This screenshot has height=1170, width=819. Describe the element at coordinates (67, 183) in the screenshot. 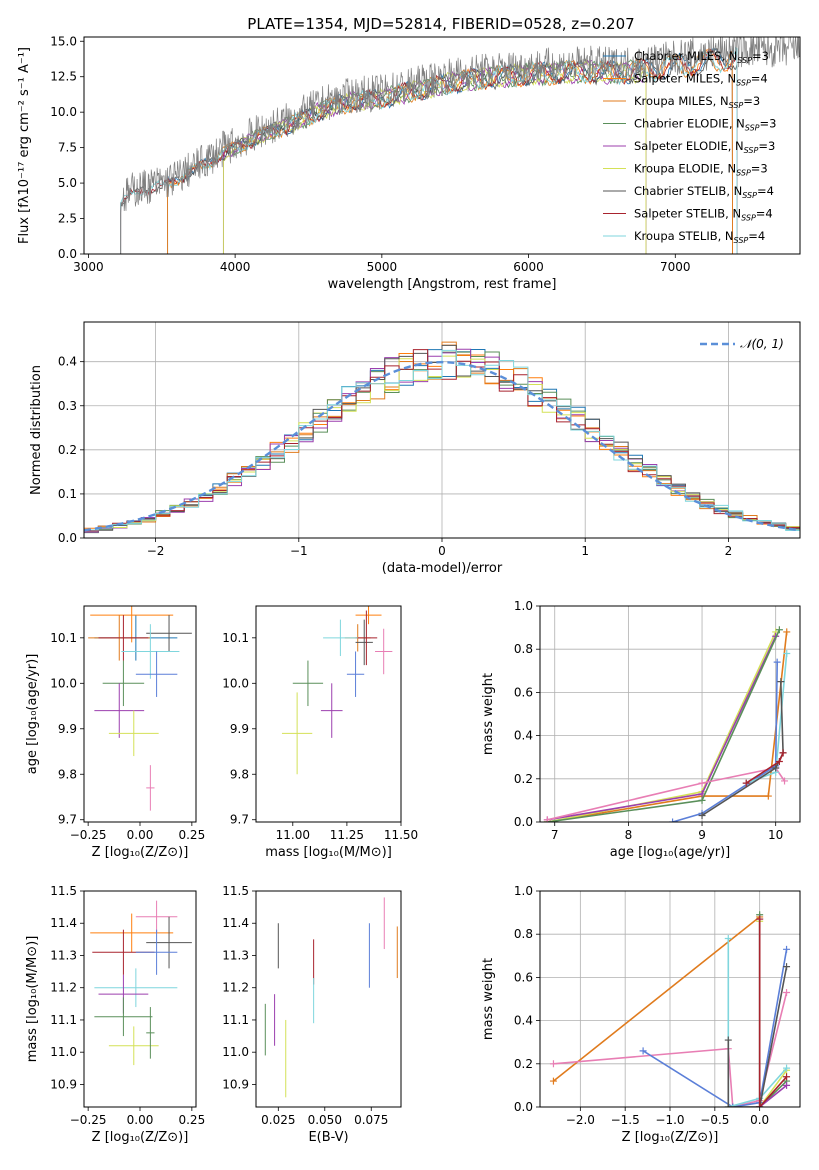

I see `y-tick-label: 5.0` at that location.